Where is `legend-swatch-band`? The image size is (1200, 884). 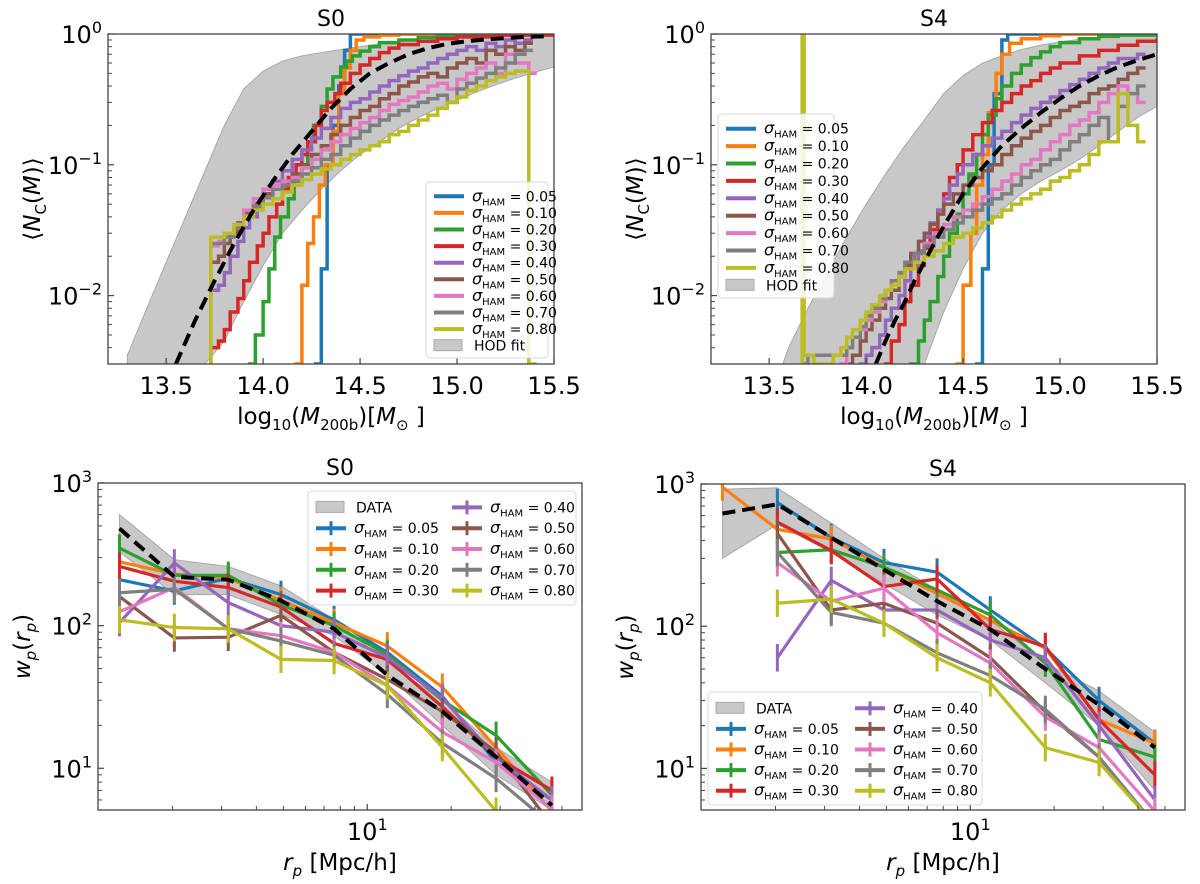
legend-swatch-band is located at coordinates (740, 284).